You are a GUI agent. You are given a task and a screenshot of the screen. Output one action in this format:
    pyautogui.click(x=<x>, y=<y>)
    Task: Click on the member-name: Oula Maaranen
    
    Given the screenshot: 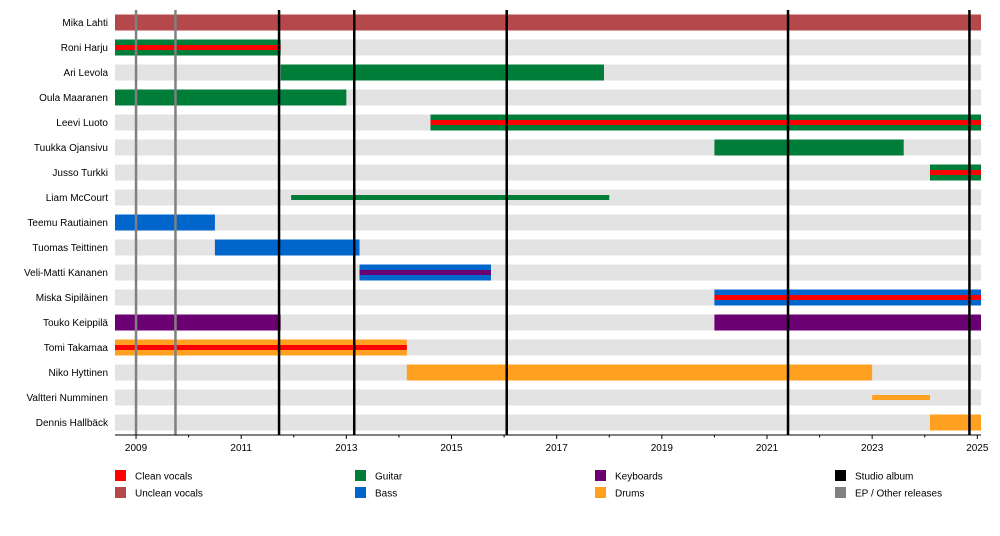 What is the action you would take?
    pyautogui.click(x=73, y=98)
    